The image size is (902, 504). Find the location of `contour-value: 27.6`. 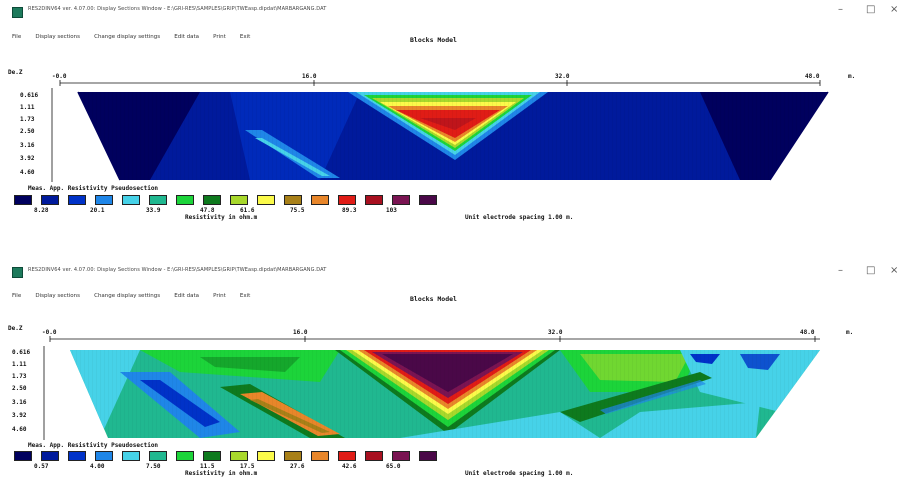

contour-value: 27.6 is located at coordinates (297, 466).